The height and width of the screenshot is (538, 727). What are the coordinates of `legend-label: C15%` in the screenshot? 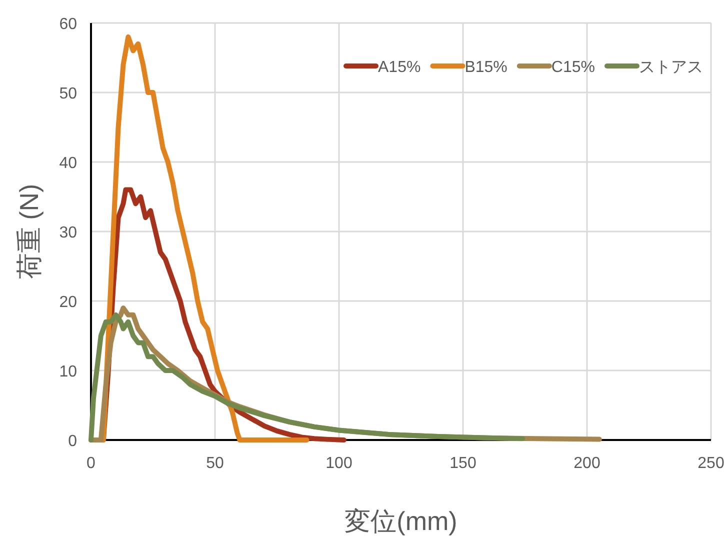 It's located at (573, 67).